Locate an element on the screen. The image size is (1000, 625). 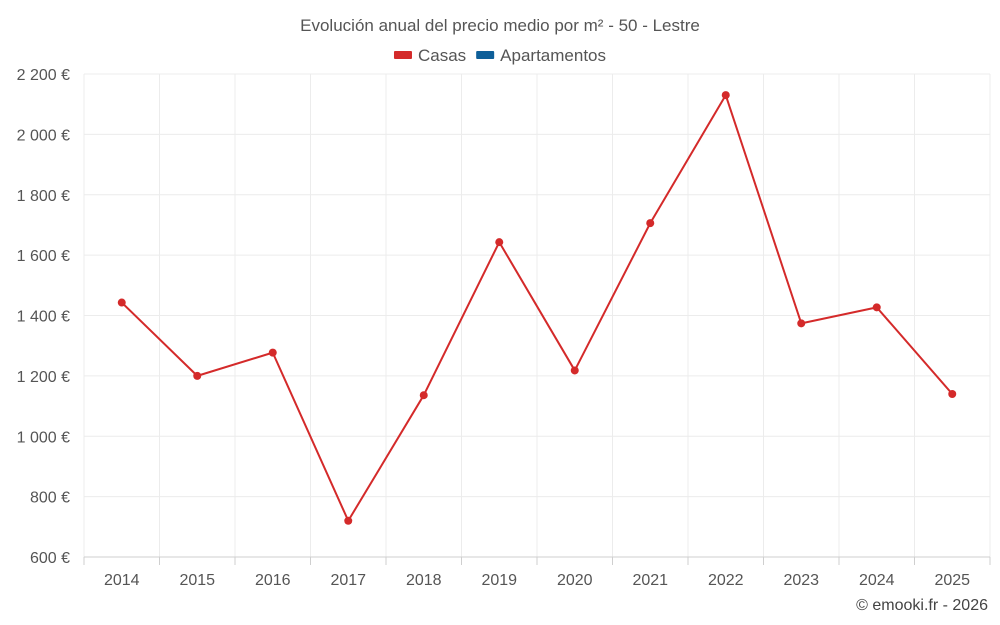
x-tick-label: 2019 is located at coordinates (499, 580).